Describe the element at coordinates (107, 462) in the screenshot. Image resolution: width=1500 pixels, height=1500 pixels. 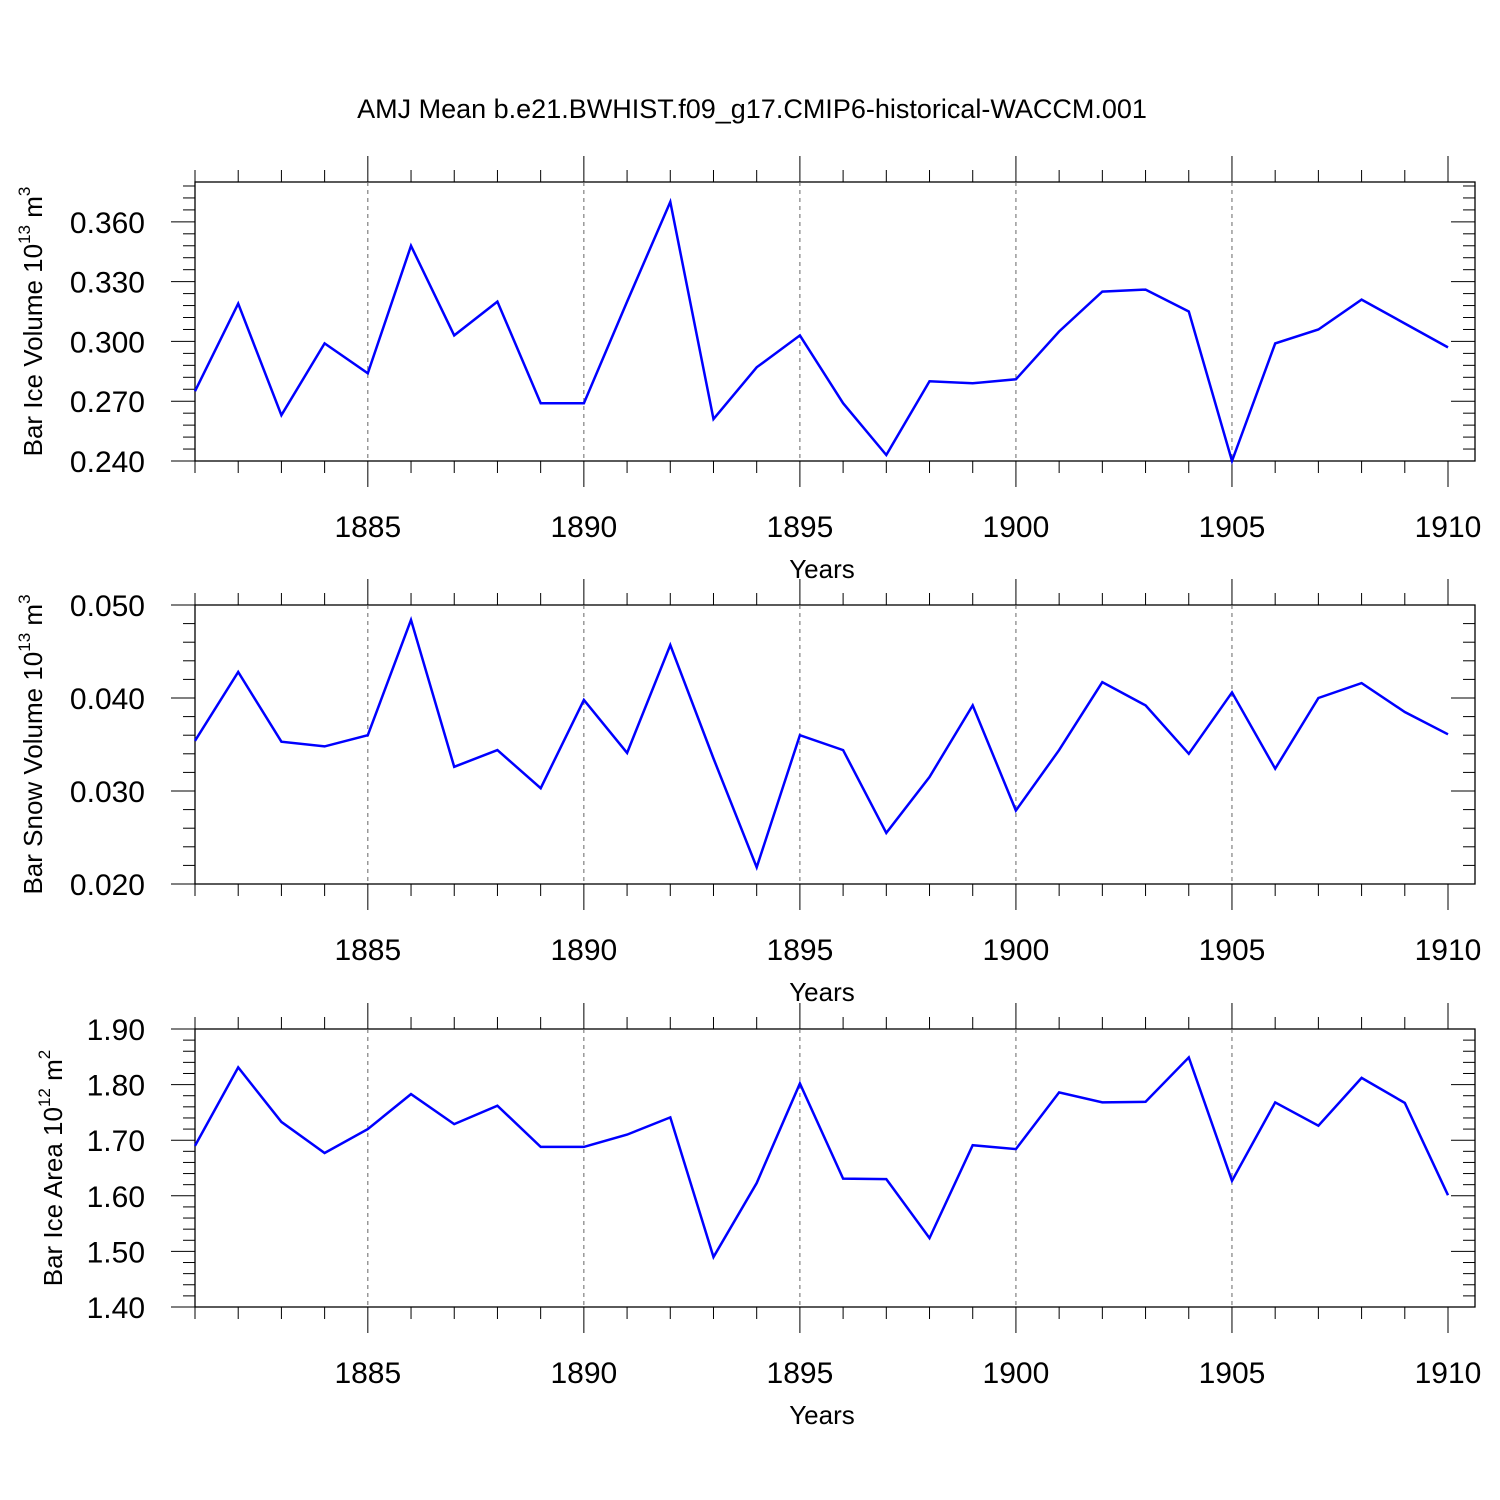
I see `y-tick-label: 0.240` at that location.